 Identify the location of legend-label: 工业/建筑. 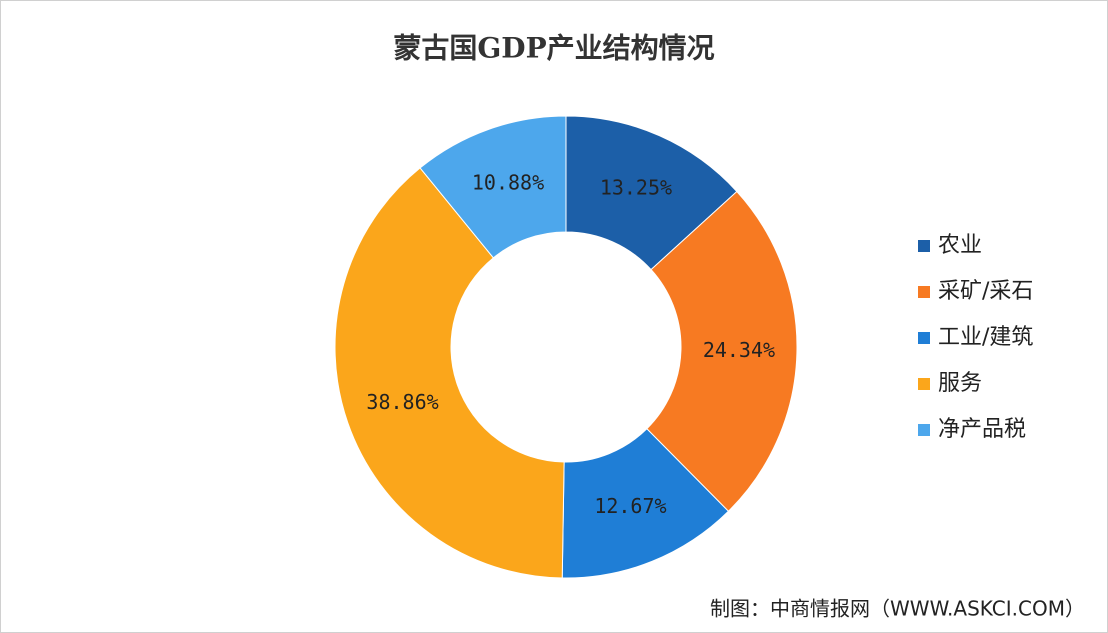
(985, 337).